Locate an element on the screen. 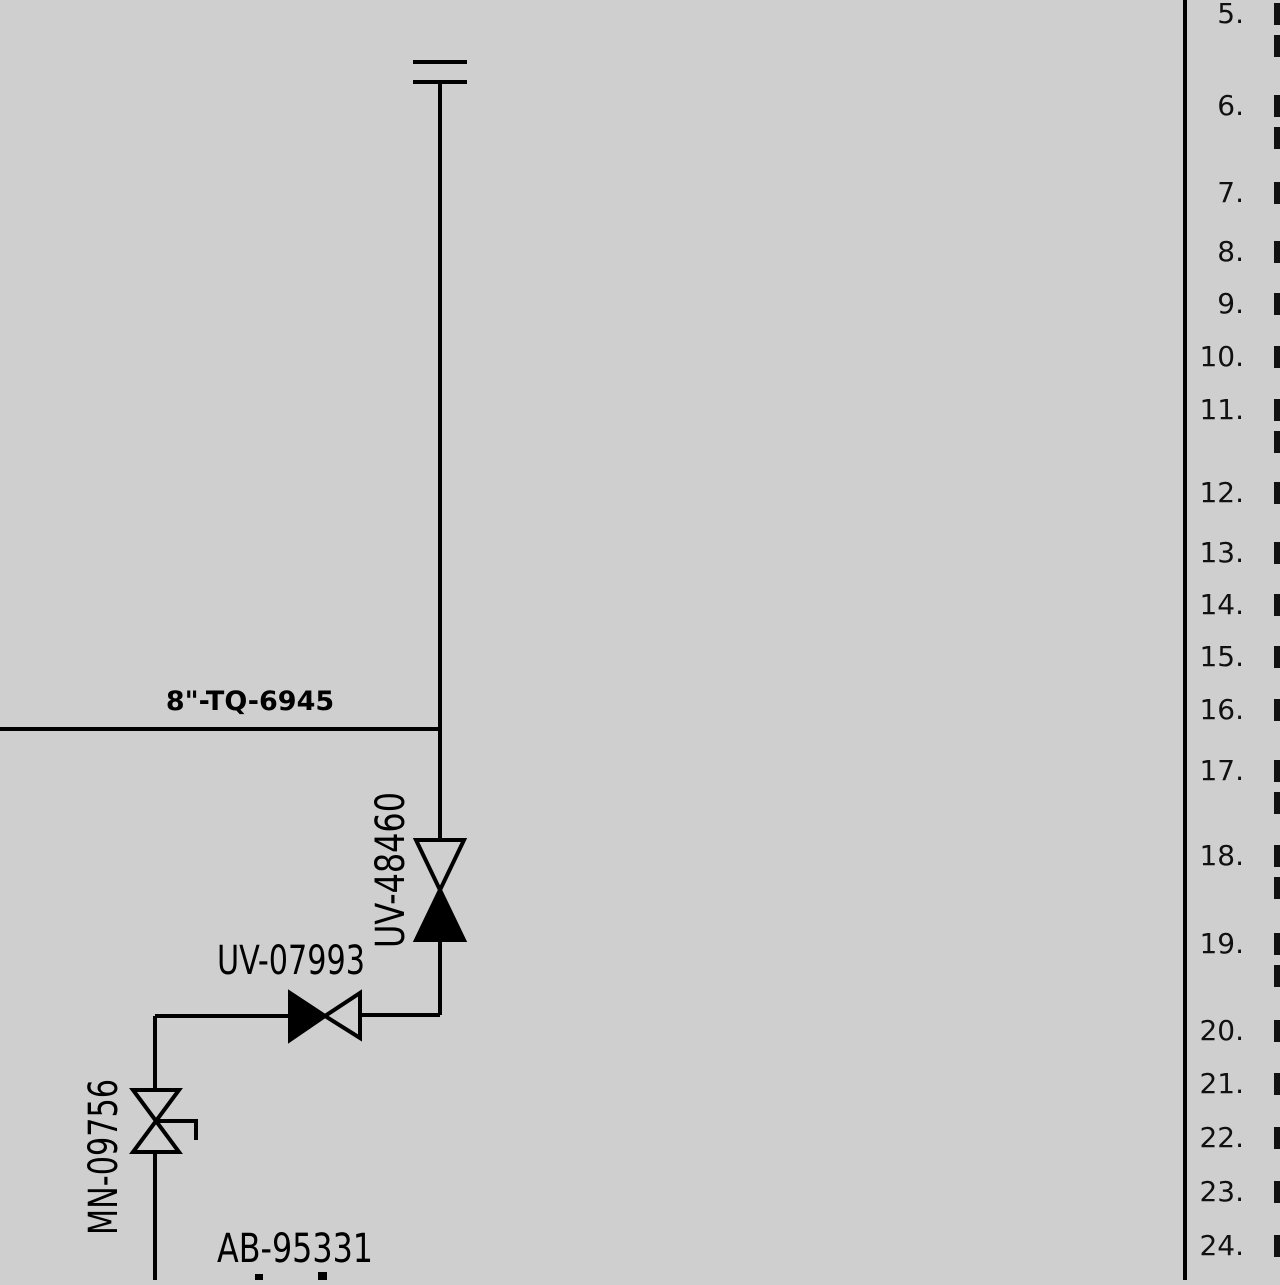 Image resolution: width=1280 pixels, height=1285 pixels. note-number: 9. is located at coordinates (1230, 303).